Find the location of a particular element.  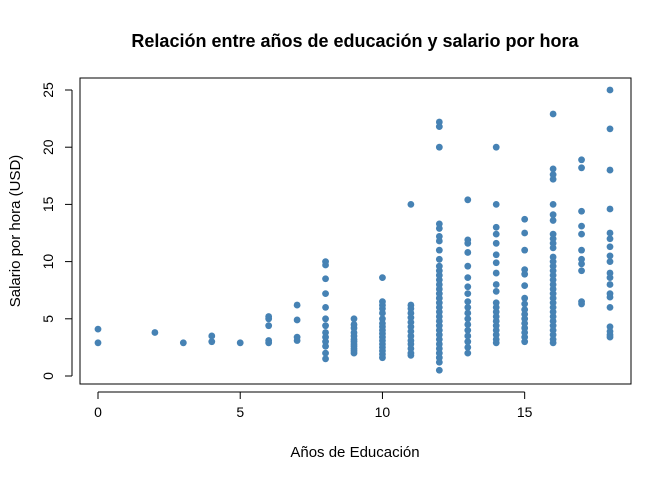

y-axis: 0 5 10 15 20 25 is located at coordinates (56, 231).